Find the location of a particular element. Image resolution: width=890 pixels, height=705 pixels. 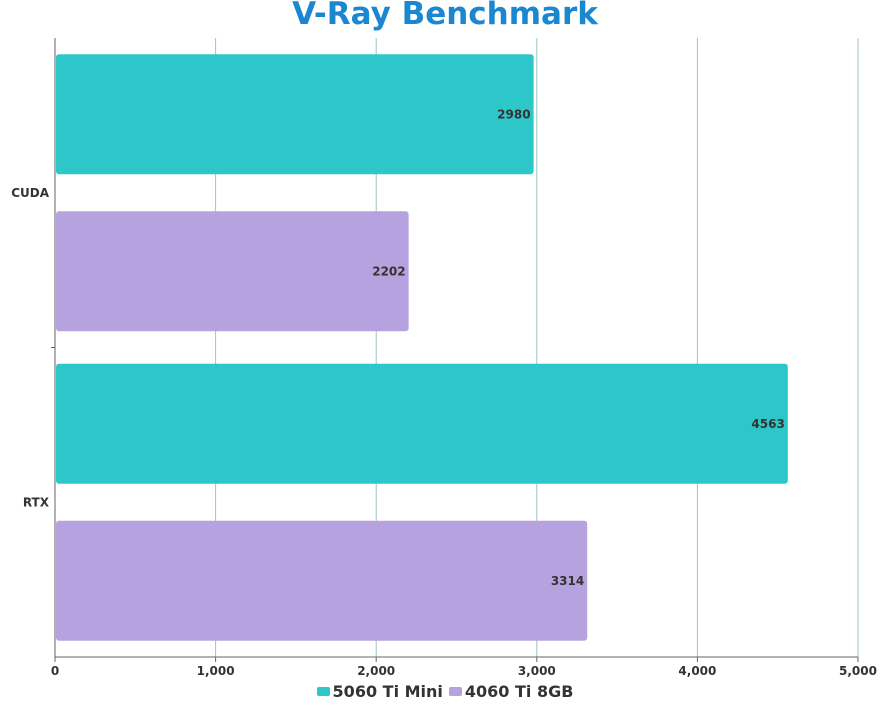

x-tick-label: 3,000 is located at coordinates (537, 671).